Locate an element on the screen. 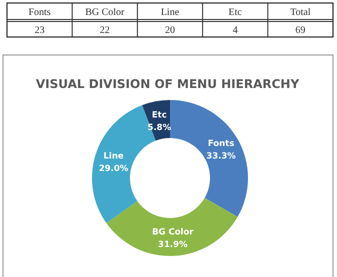 Image resolution: width=337 pixels, height=277 pixels. text: Total is located at coordinates (300, 12).